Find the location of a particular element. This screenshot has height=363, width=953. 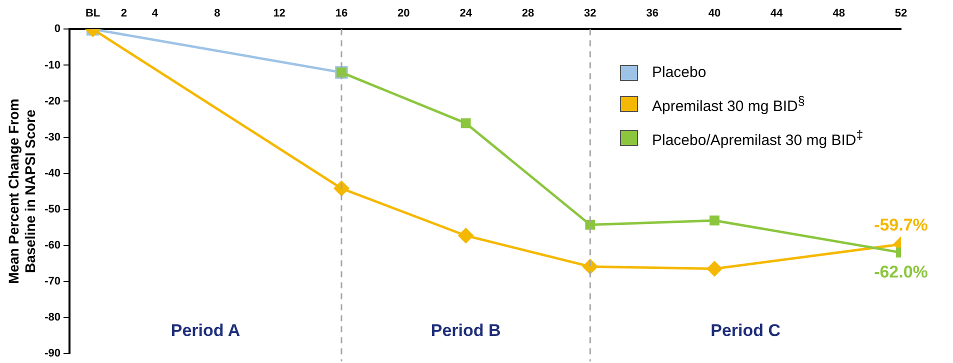

x-tick-label: 4 is located at coordinates (155, 14).